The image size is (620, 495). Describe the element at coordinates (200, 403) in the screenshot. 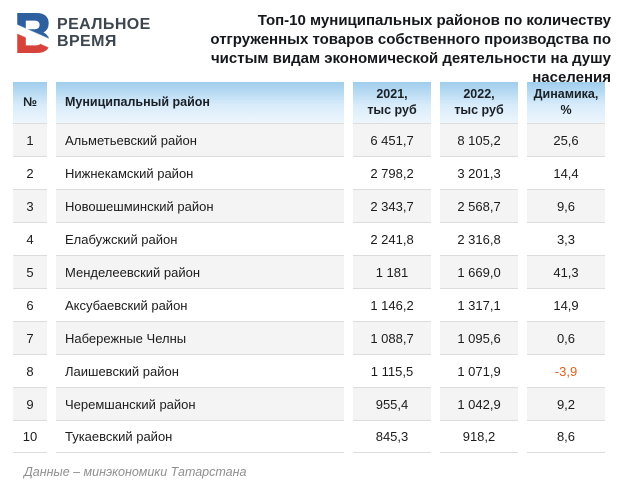

I see `district-cell: Черемшанский район` at that location.